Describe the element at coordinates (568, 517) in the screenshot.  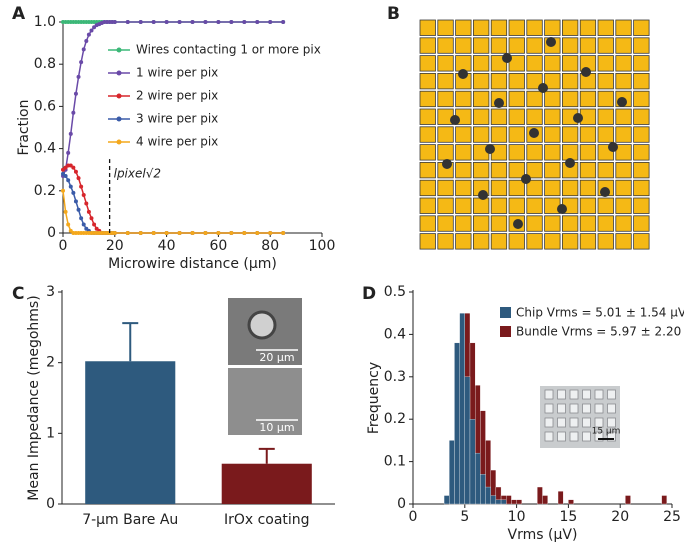
I see `x-tick-label: 15` at that location.